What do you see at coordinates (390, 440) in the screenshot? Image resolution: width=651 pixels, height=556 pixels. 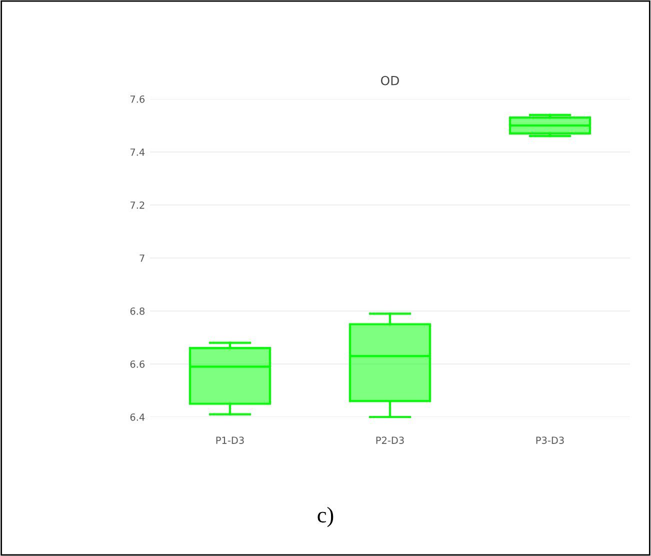 I see `x-tick-label: P2-D3` at bounding box center [390, 440].